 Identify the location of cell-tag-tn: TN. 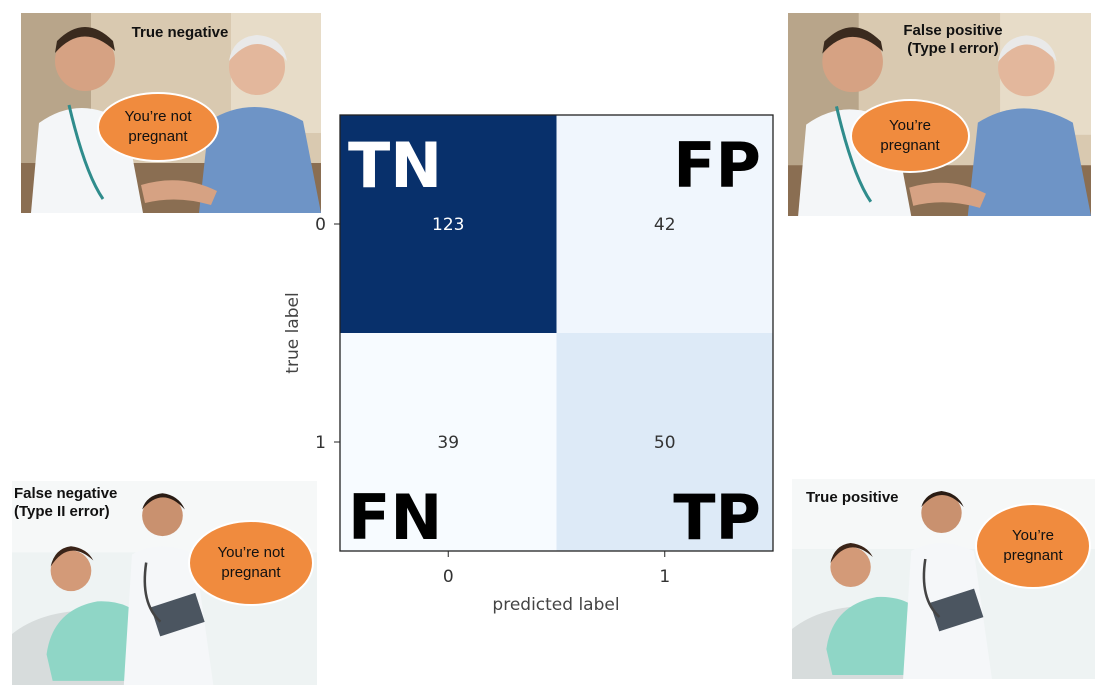
(395, 165).